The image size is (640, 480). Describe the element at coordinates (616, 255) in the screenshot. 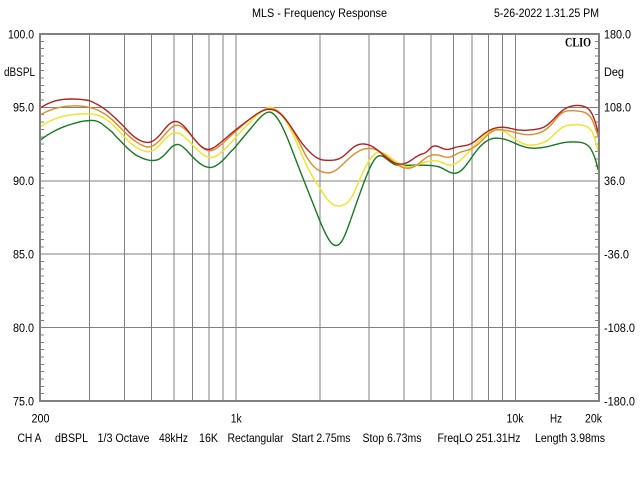

I see `svg-text: -36.0` at that location.